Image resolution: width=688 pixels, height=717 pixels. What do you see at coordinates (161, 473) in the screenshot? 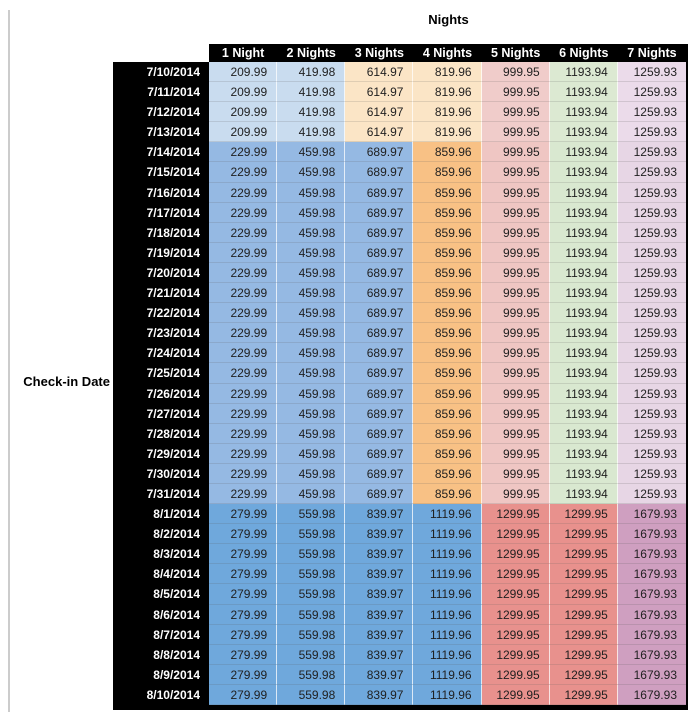
I see `row-date-header: 7/30/2014` at bounding box center [161, 473].